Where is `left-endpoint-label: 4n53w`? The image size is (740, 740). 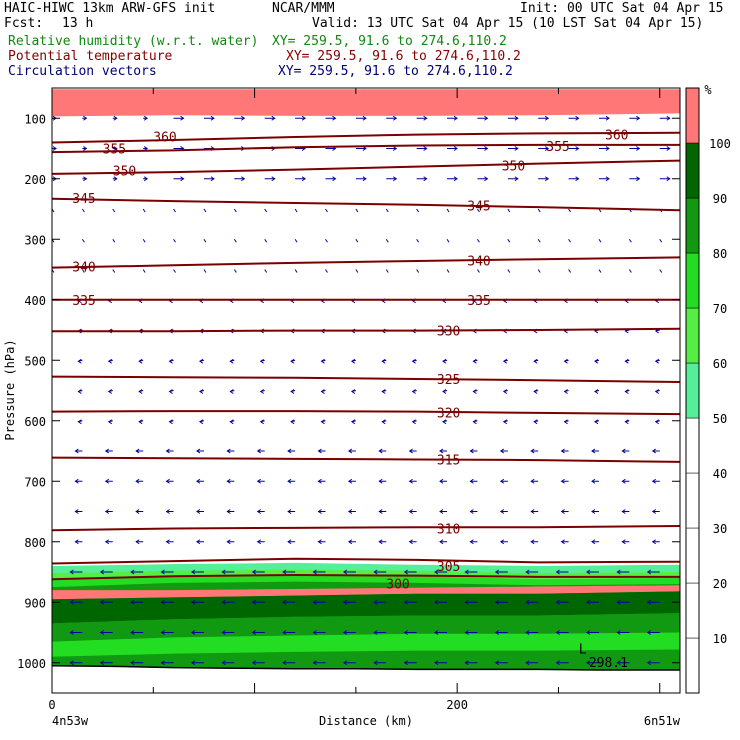
left-endpoint-label: 4n53w is located at coordinates (70, 721).